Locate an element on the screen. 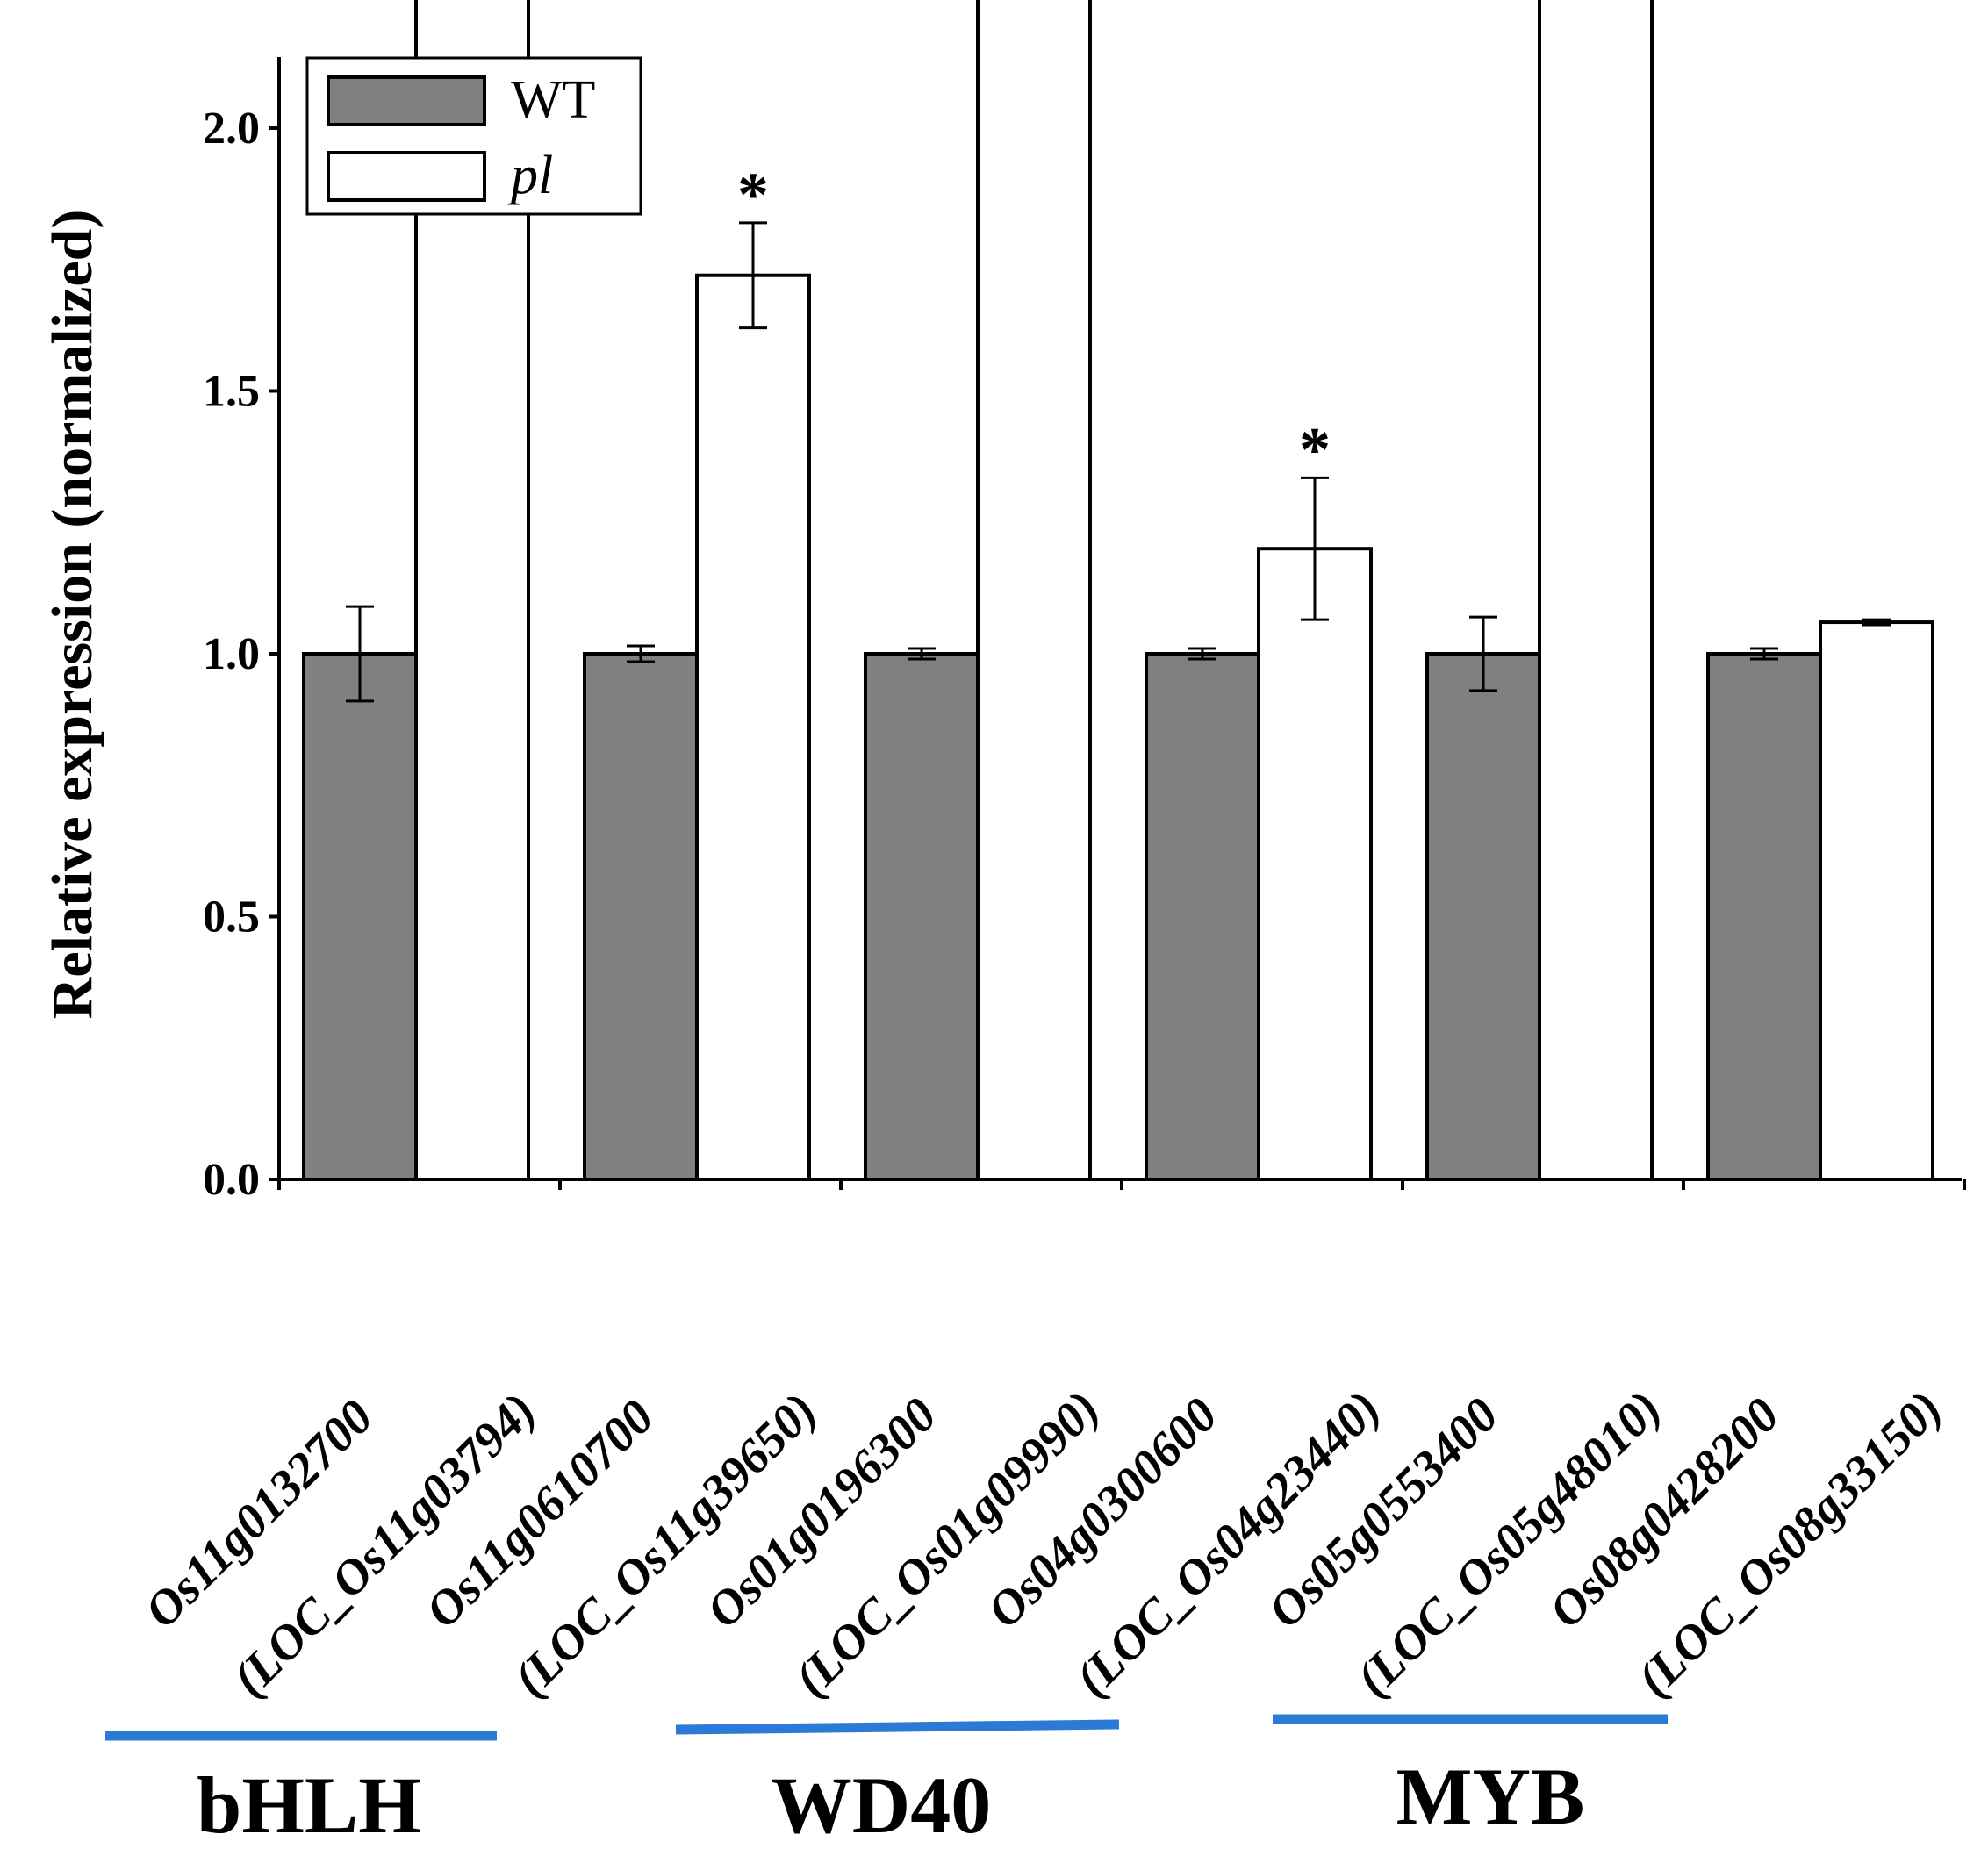 The width and height of the screenshot is (1988, 1849). gene-family-groups: bHLH WD40 MYB is located at coordinates (886, 1781).